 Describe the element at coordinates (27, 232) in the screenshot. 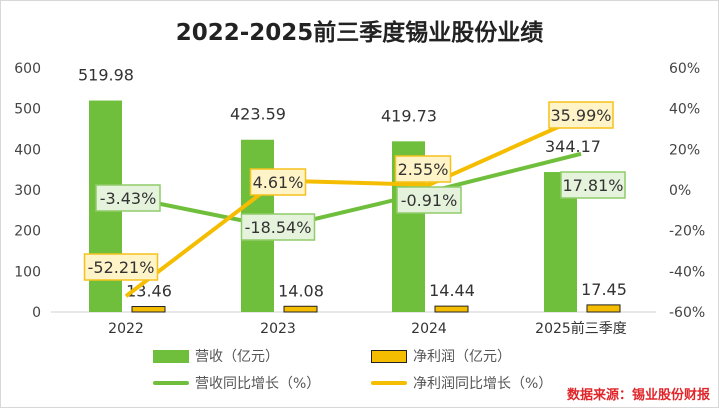

I see `left-tick-label: 200` at that location.